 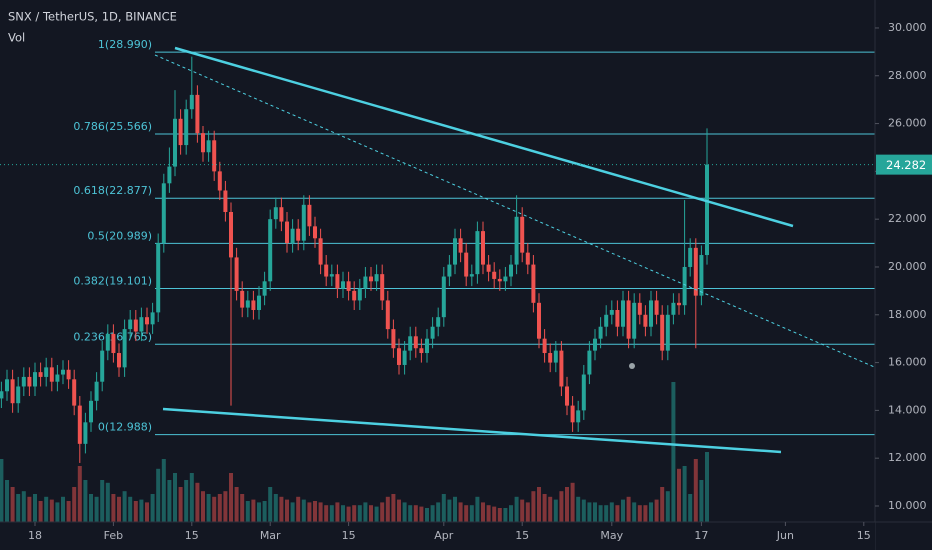 What do you see at coordinates (444, 535) in the screenshot?
I see `x-tick-label: Apr` at bounding box center [444, 535].